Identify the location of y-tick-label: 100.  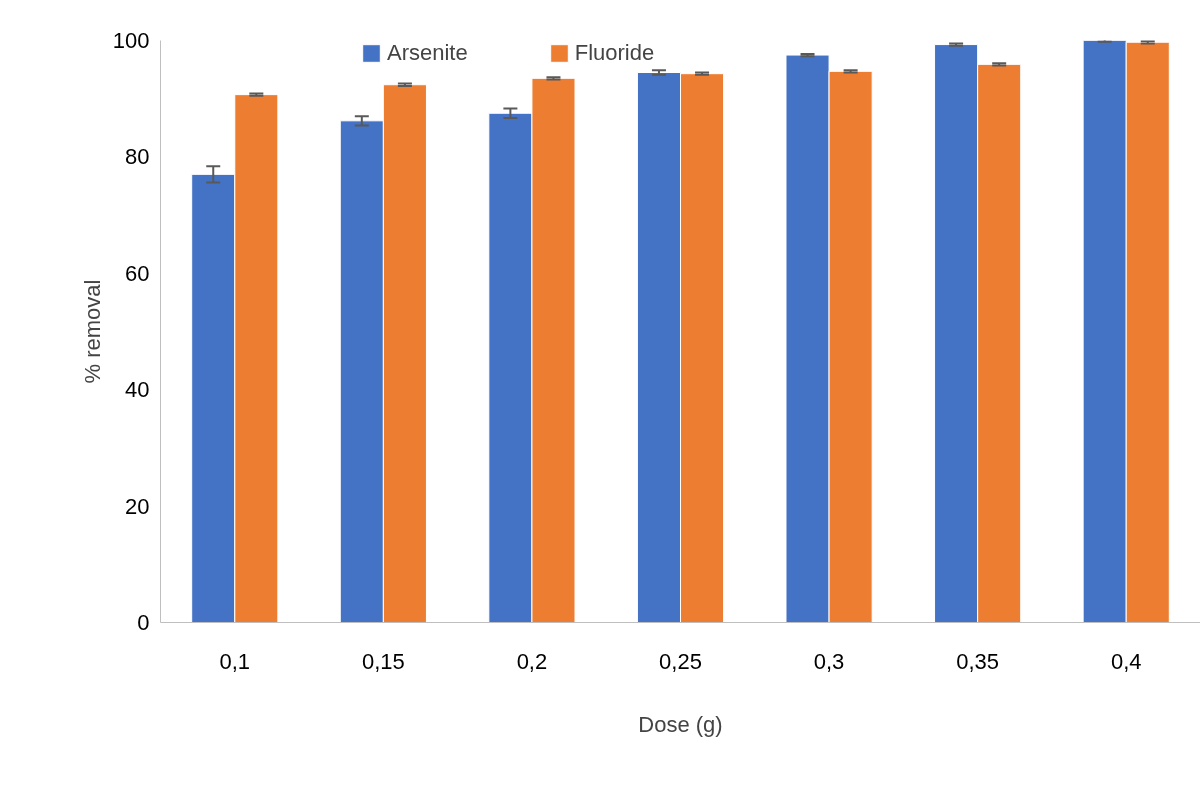
(131, 40).